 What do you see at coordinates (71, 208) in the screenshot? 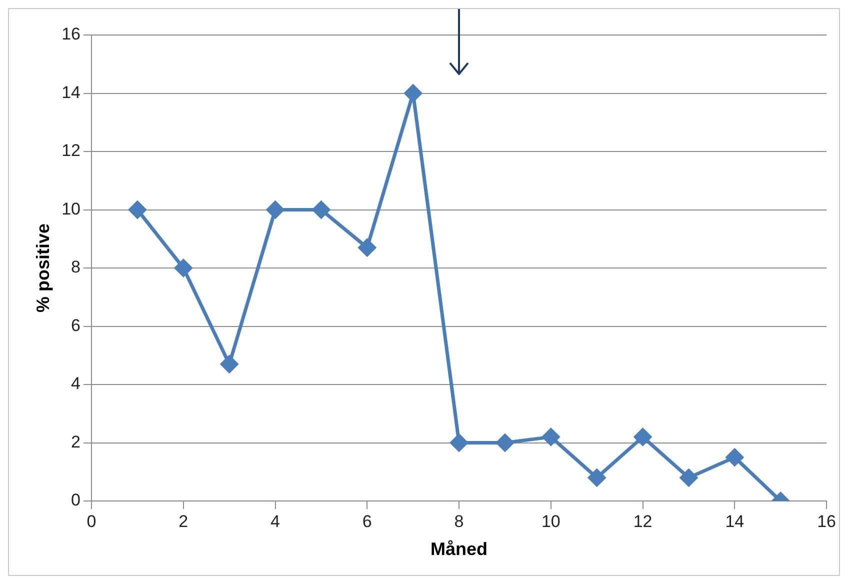
I see `y-tick-label: 10` at bounding box center [71, 208].